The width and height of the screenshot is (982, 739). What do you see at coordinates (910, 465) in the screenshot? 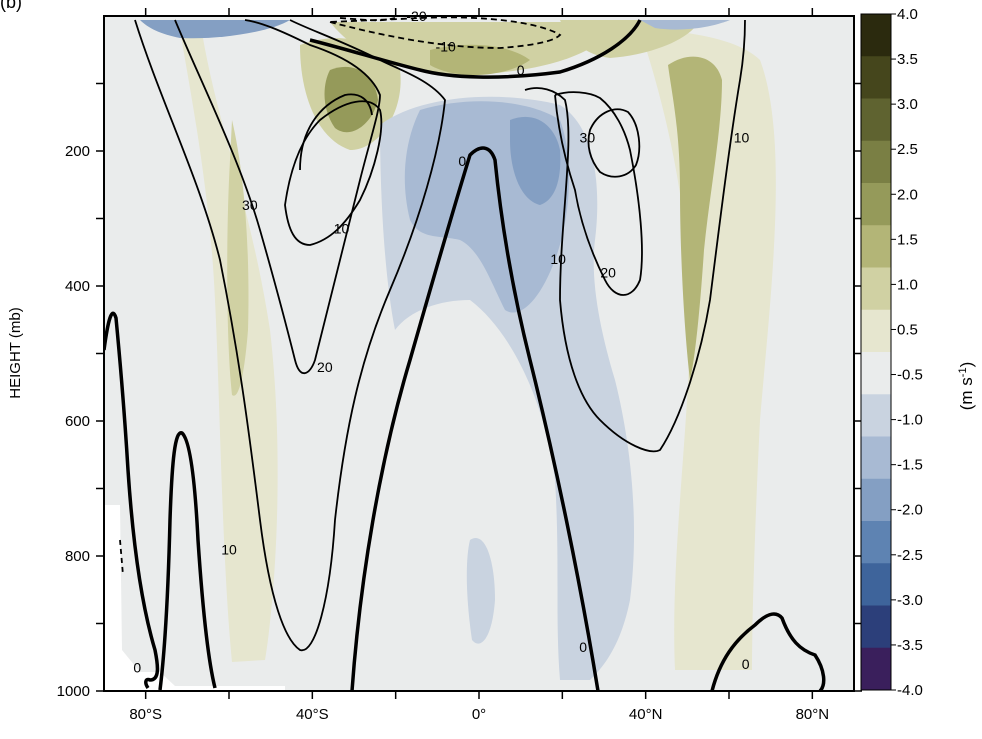
I see `colorbar-label: -1.5` at bounding box center [910, 465].